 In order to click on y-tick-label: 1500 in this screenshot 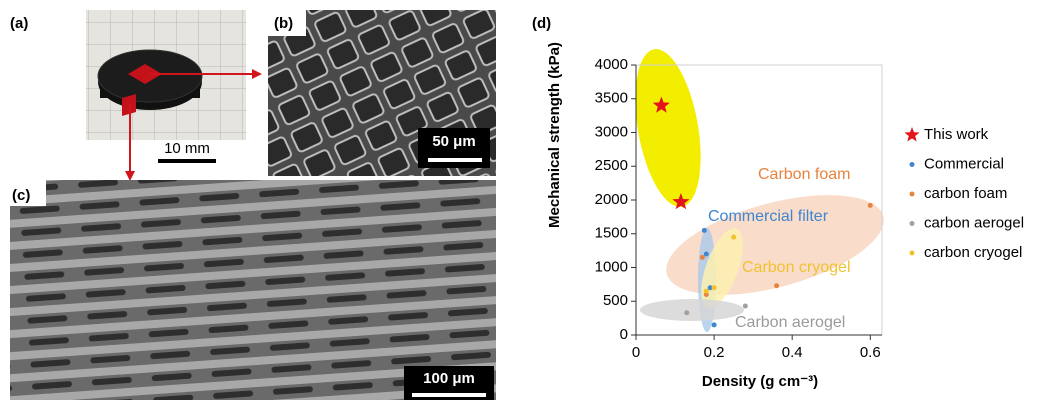, I will do `click(611, 233)`.